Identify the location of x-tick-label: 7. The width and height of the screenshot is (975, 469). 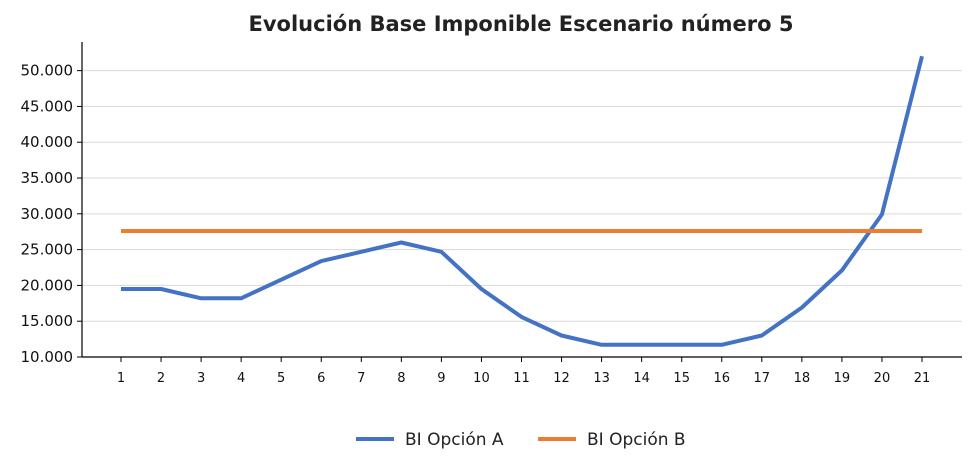
(361, 378).